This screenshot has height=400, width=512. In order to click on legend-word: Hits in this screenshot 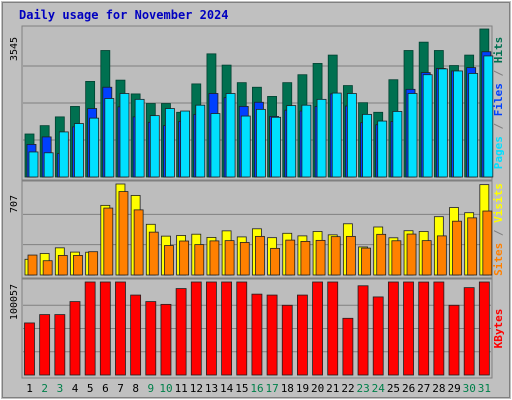, I will do `click(498, 50)`.